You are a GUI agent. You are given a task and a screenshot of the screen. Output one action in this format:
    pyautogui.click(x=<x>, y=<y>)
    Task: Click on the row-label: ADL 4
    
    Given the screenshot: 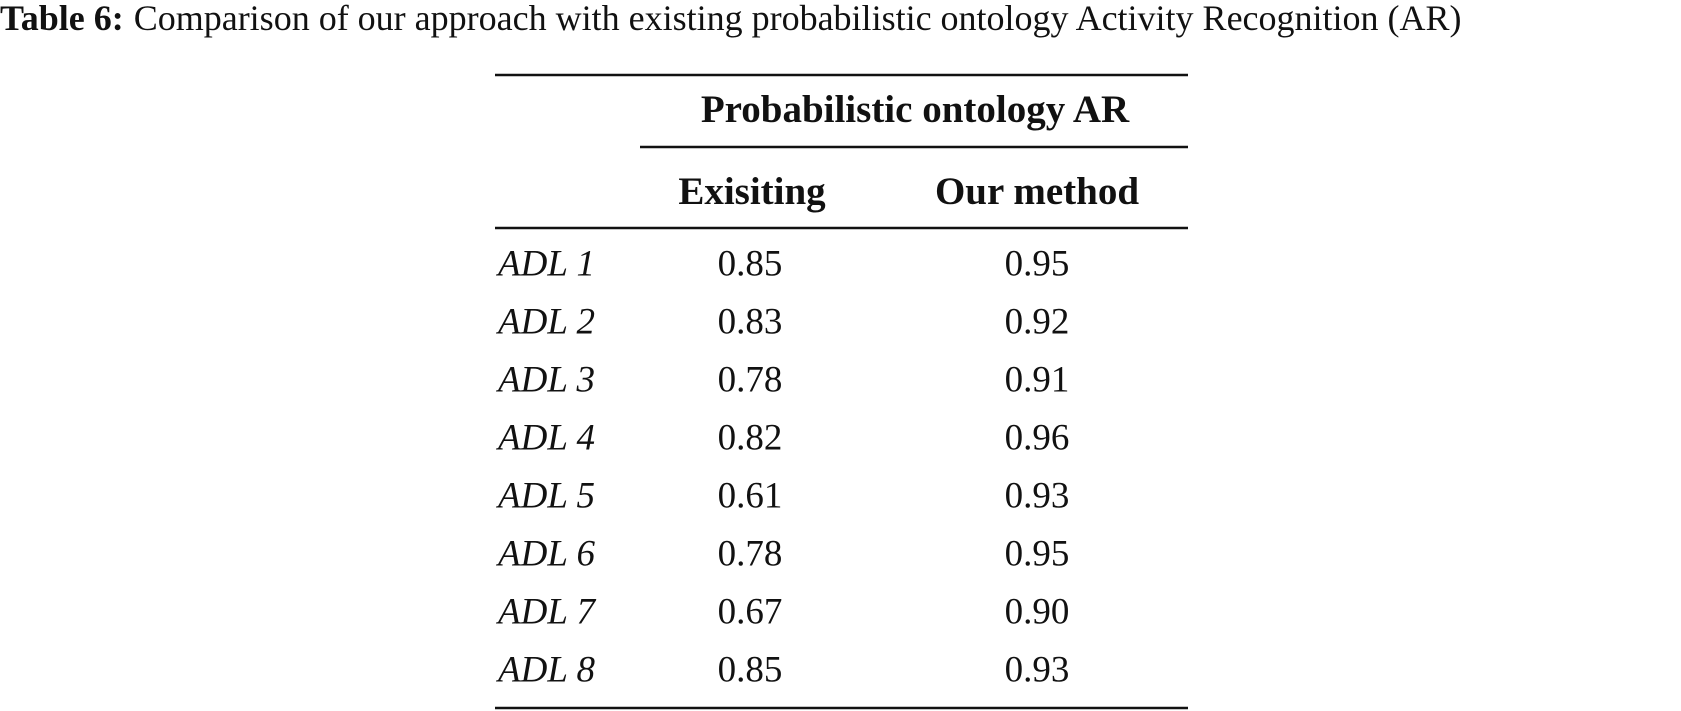 What is the action you would take?
    pyautogui.click(x=545, y=437)
    